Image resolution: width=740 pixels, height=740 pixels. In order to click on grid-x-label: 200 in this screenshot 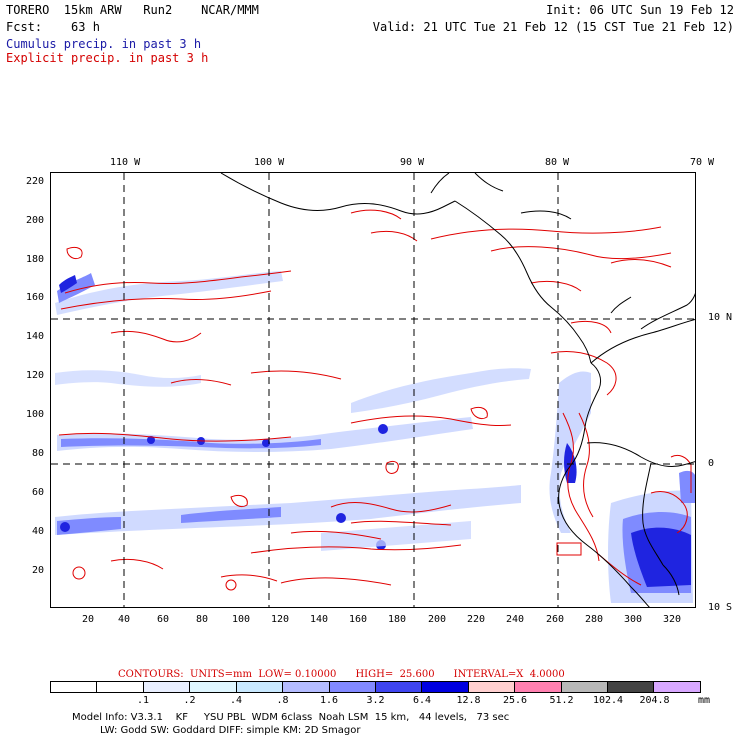, I will do `click(437, 619)`.